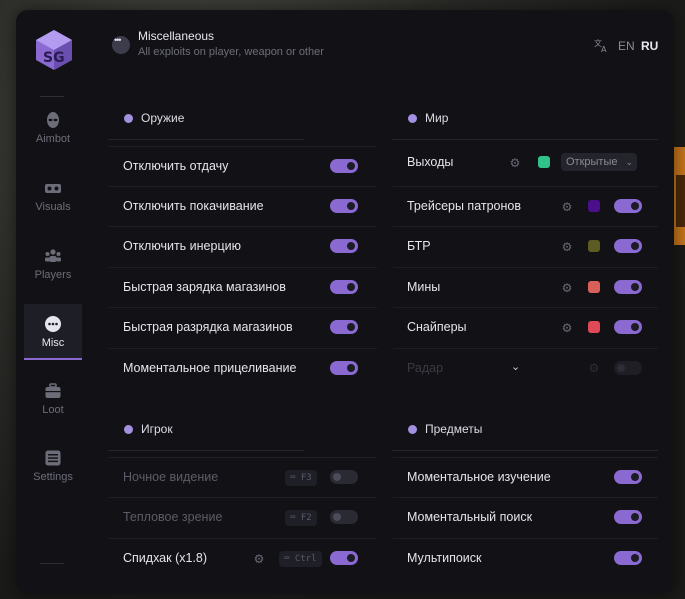 The image size is (685, 599). What do you see at coordinates (525, 287) in the screenshot?
I see `setting-row: Мины ⚙` at bounding box center [525, 287].